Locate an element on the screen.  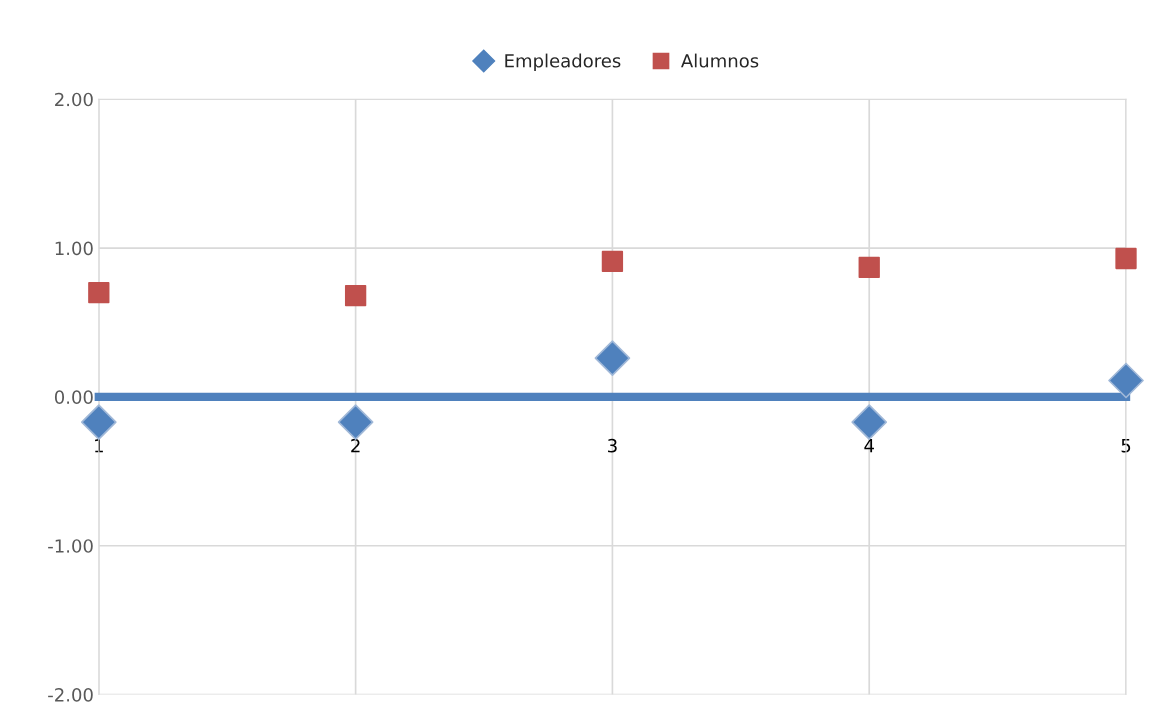
x-tick-label: 4 is located at coordinates (869, 446).